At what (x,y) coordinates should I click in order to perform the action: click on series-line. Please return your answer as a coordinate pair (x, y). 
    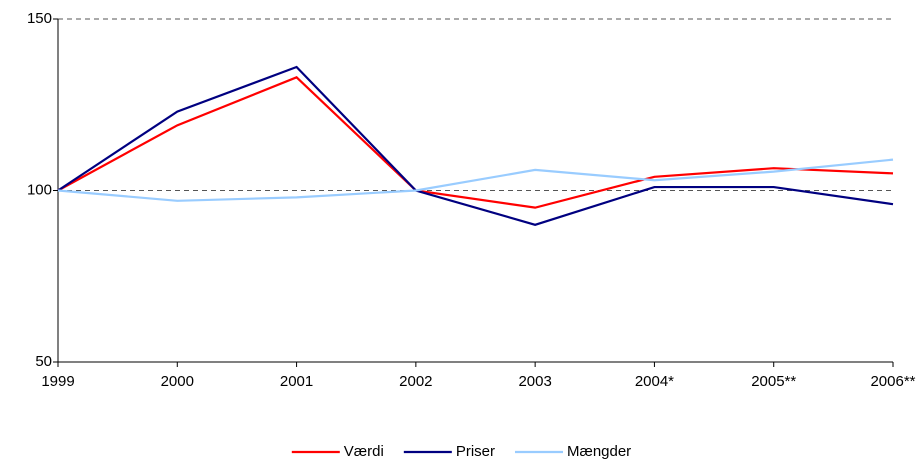
    Looking at the image, I should click on (475, 180).